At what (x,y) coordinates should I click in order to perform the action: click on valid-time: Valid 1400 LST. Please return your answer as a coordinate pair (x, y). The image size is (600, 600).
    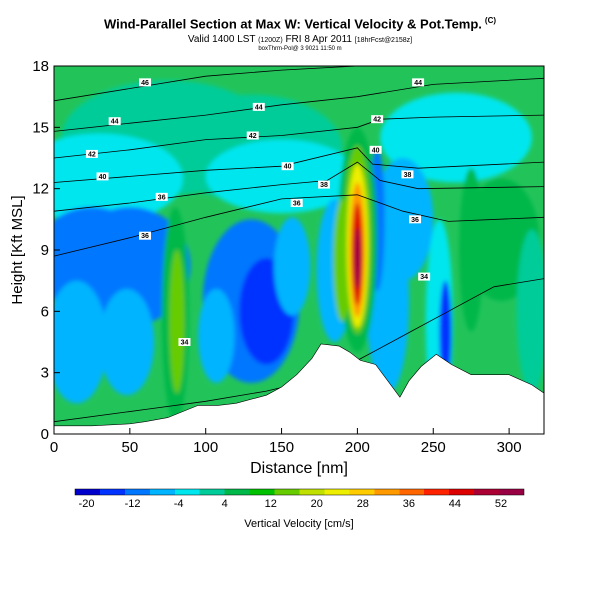
    Looking at the image, I should click on (221, 39).